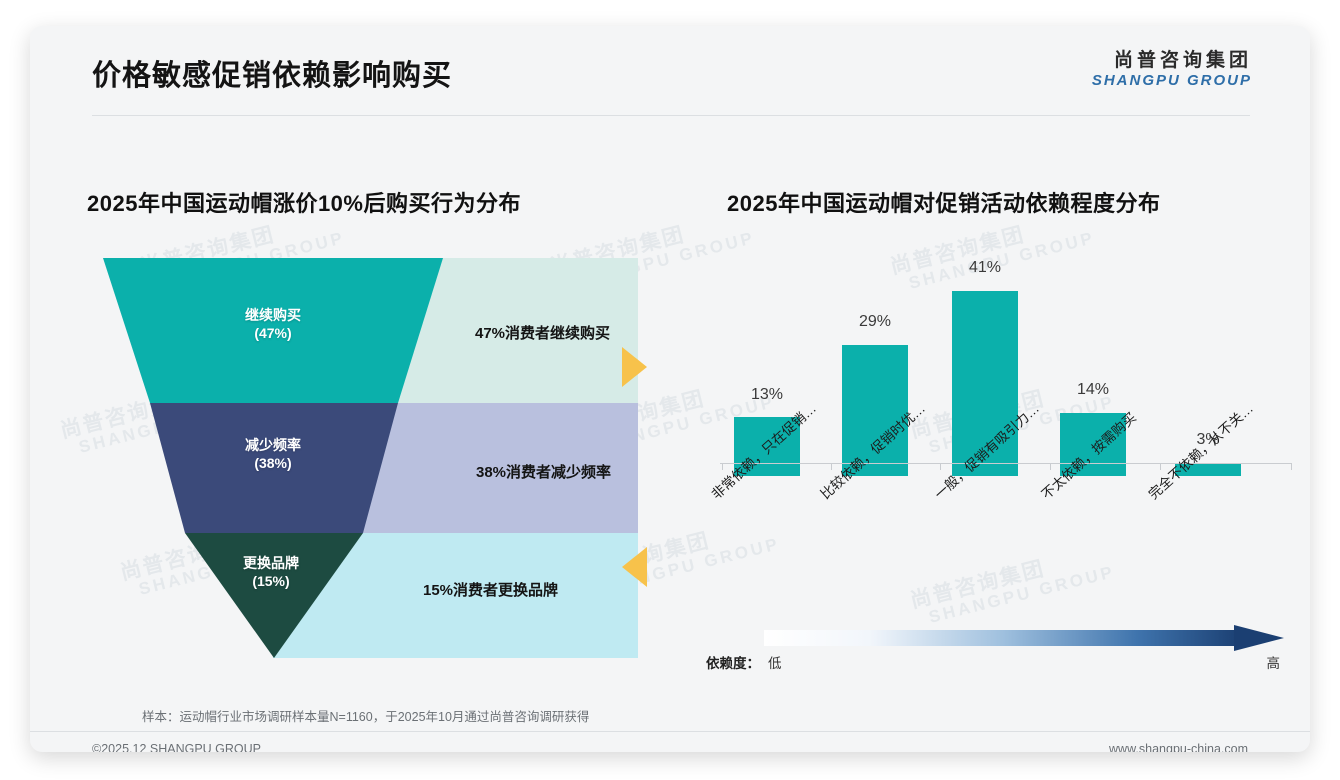  Describe the element at coordinates (875, 321) in the screenshot. I see `bar-value-2: 29%` at that location.